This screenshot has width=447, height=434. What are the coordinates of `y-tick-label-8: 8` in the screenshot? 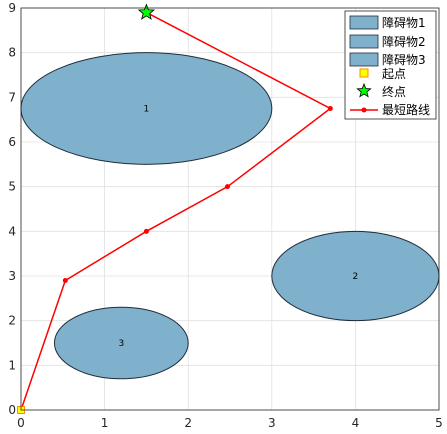 It's located at (12, 53).